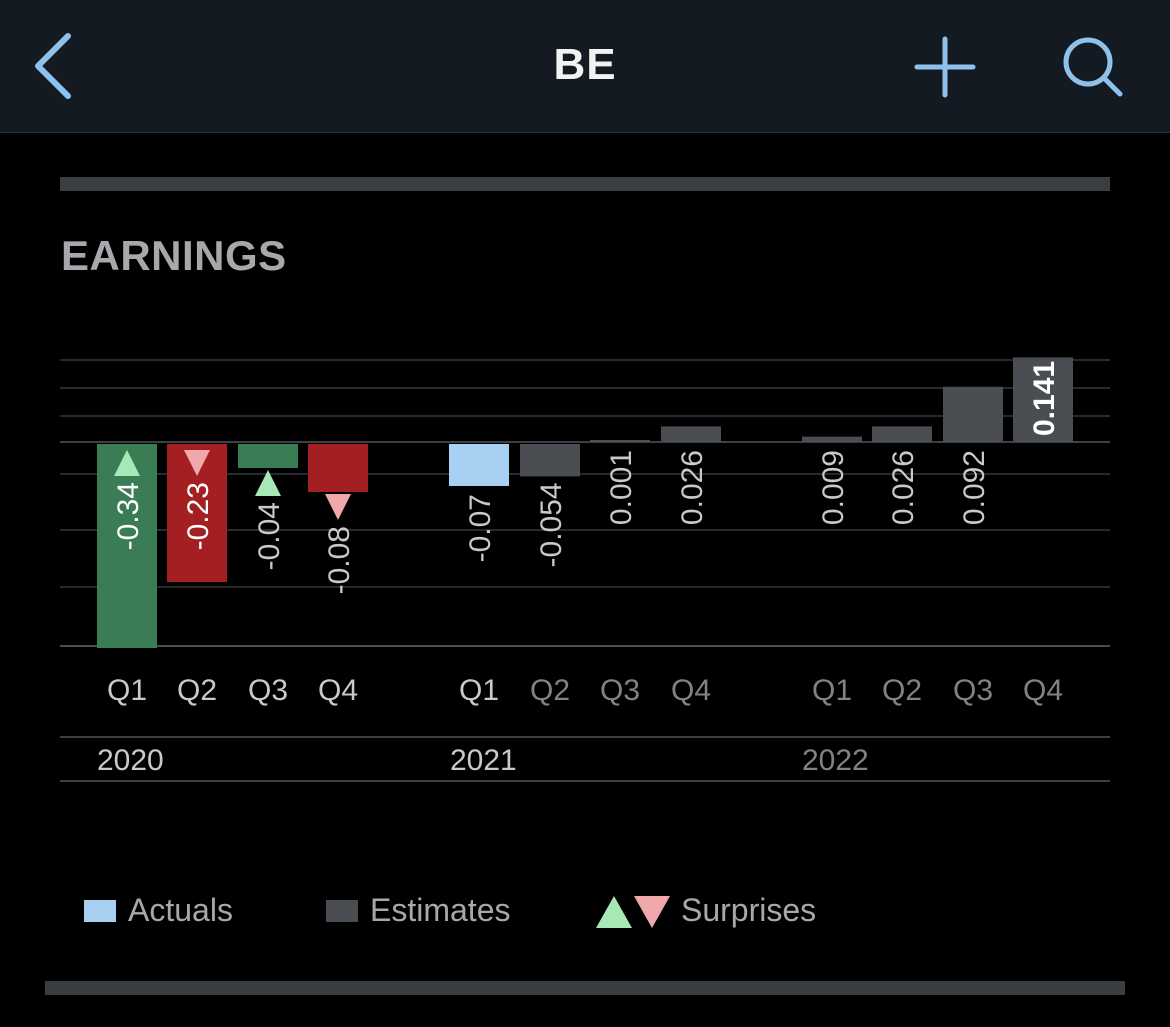 The width and height of the screenshot is (1170, 1027). Describe the element at coordinates (130, 760) in the screenshot. I see `year-tick-label: 2020` at that location.